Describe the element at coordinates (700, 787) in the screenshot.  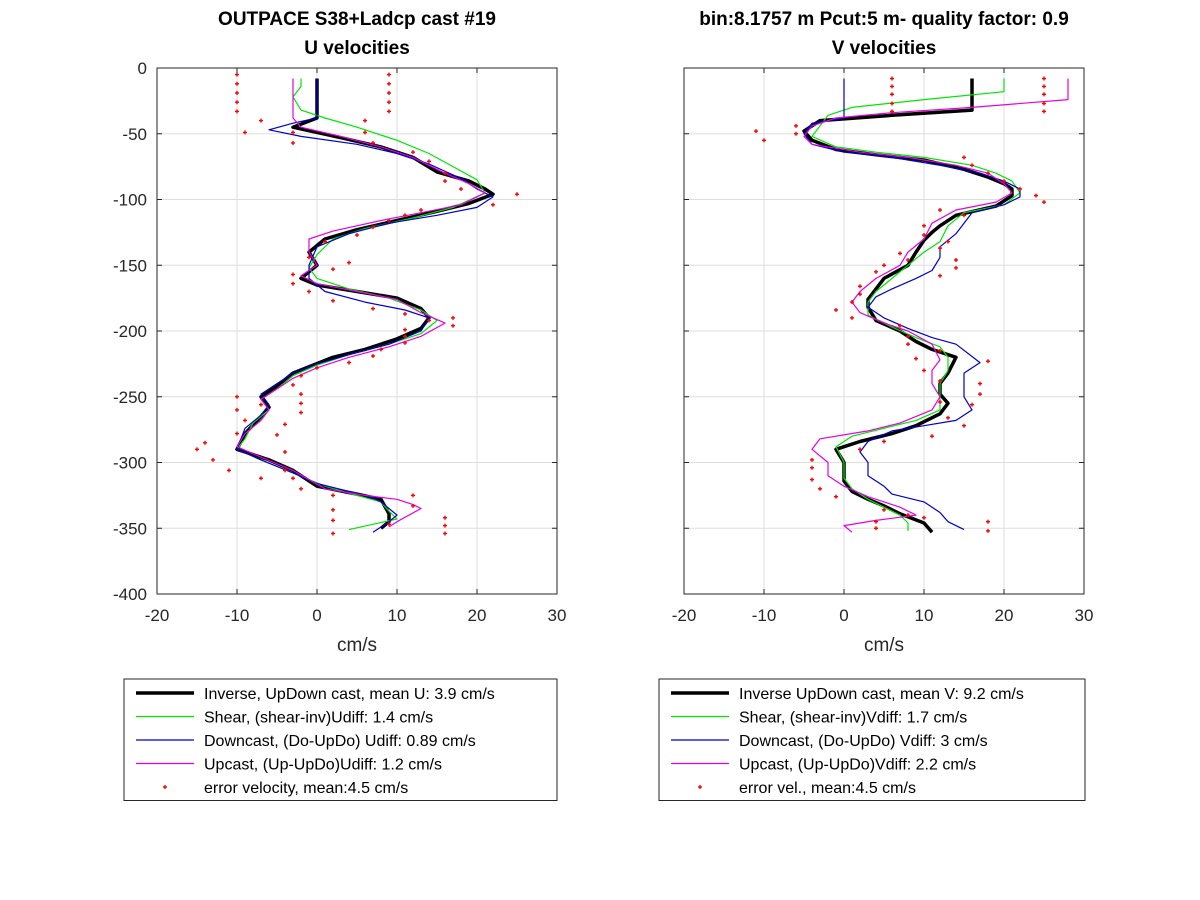
I see `legend-swatch-error` at that location.